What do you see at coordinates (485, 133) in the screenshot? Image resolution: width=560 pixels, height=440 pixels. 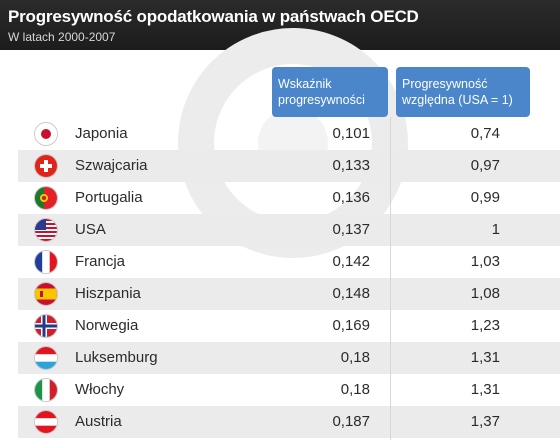 I see `relative-progressivity-value: 0,74` at bounding box center [485, 133].